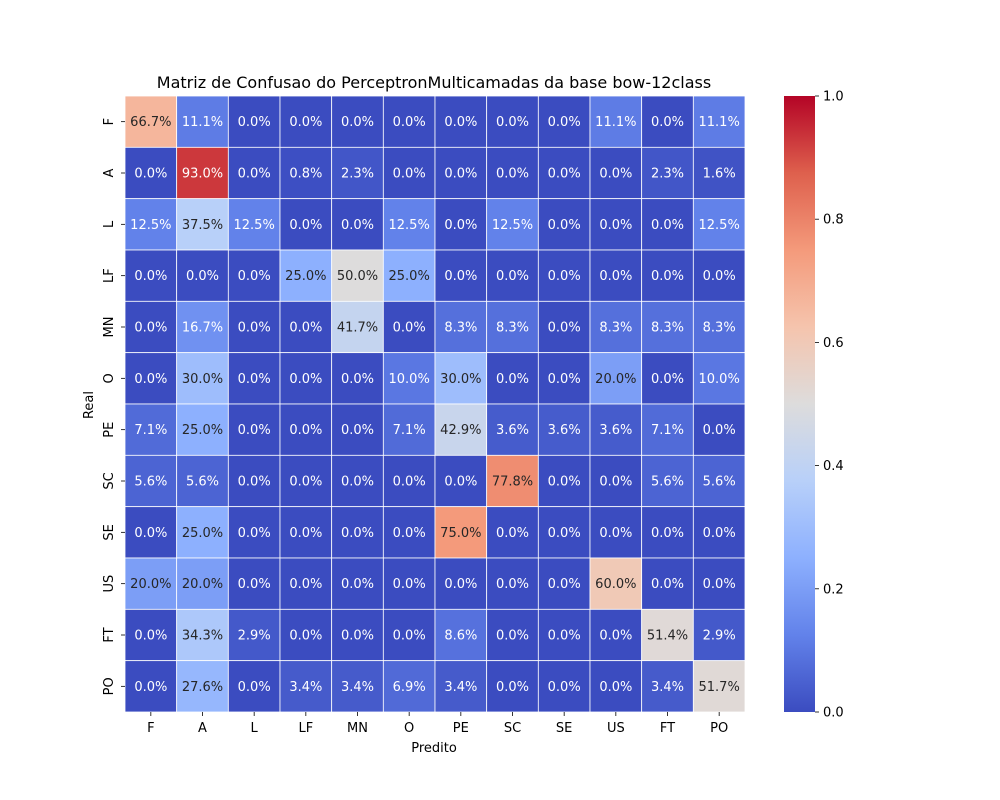 The image size is (1000, 800). I want to click on cell-value-label: 7.1%, so click(150, 430).